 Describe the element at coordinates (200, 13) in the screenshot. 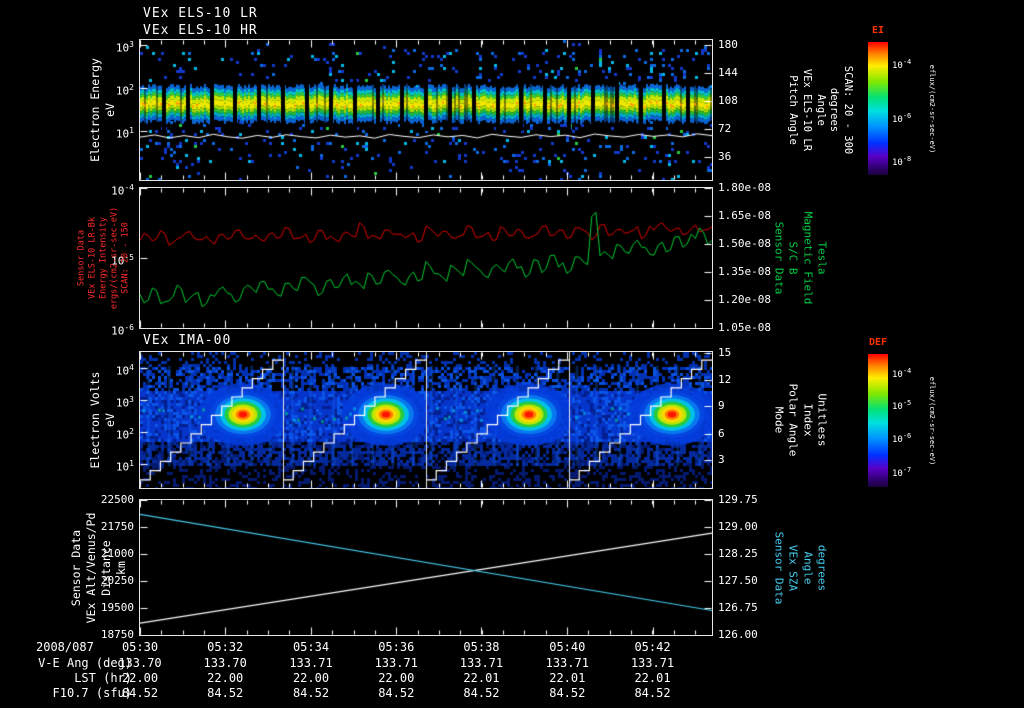

I see `panel1-title-line1: VEx ELS-10 LR` at that location.